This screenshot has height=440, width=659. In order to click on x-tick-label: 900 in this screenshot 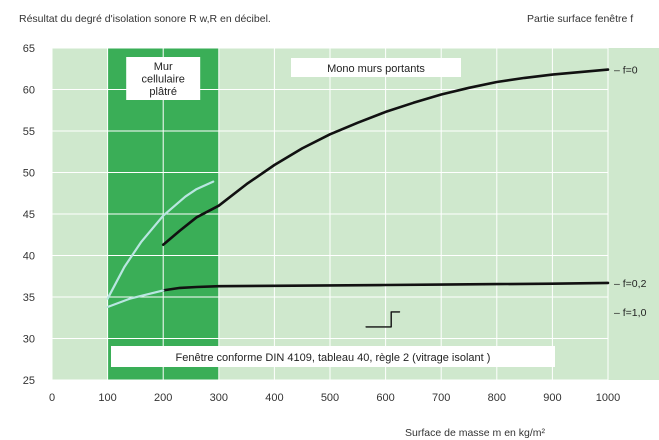, I will do `click(552, 398)`.